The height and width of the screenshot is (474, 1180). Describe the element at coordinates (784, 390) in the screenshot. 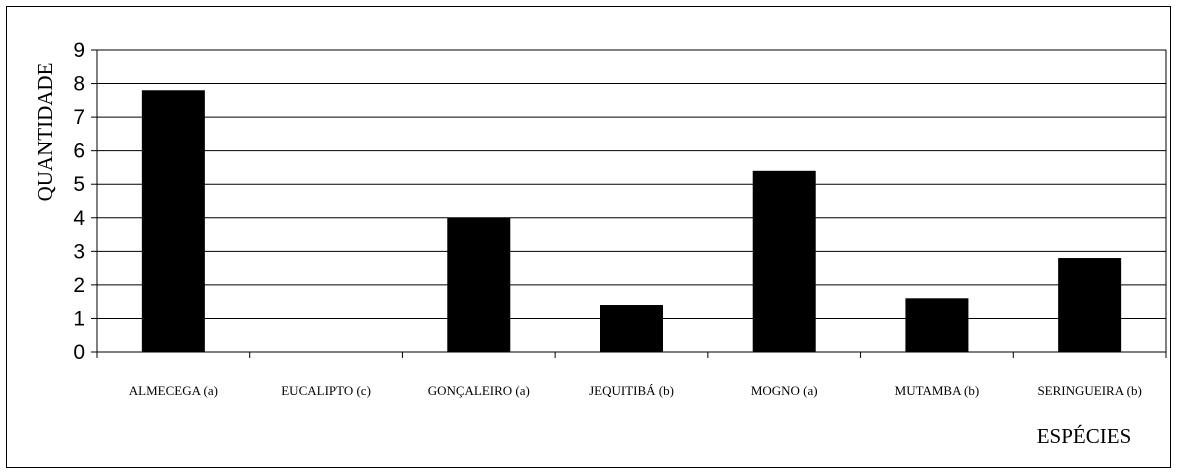

I see `x-category-label: MOGNO (a)` at that location.